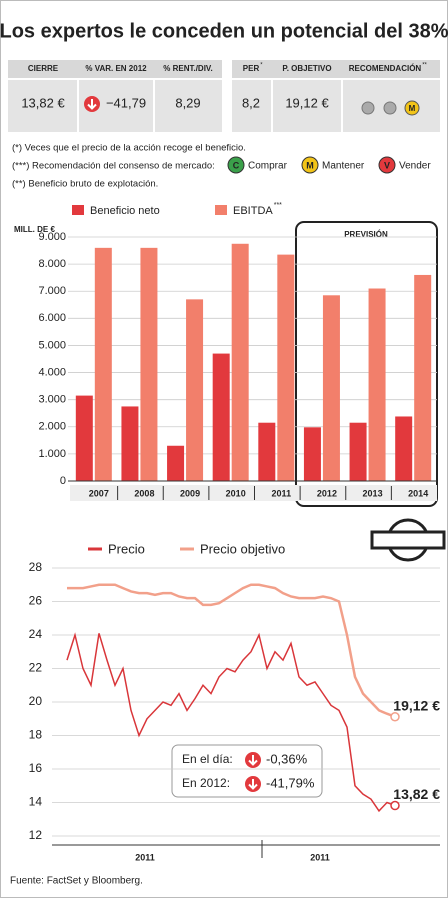  Describe the element at coordinates (99, 493) in the screenshot. I see `x-tick-label: 2007` at that location.